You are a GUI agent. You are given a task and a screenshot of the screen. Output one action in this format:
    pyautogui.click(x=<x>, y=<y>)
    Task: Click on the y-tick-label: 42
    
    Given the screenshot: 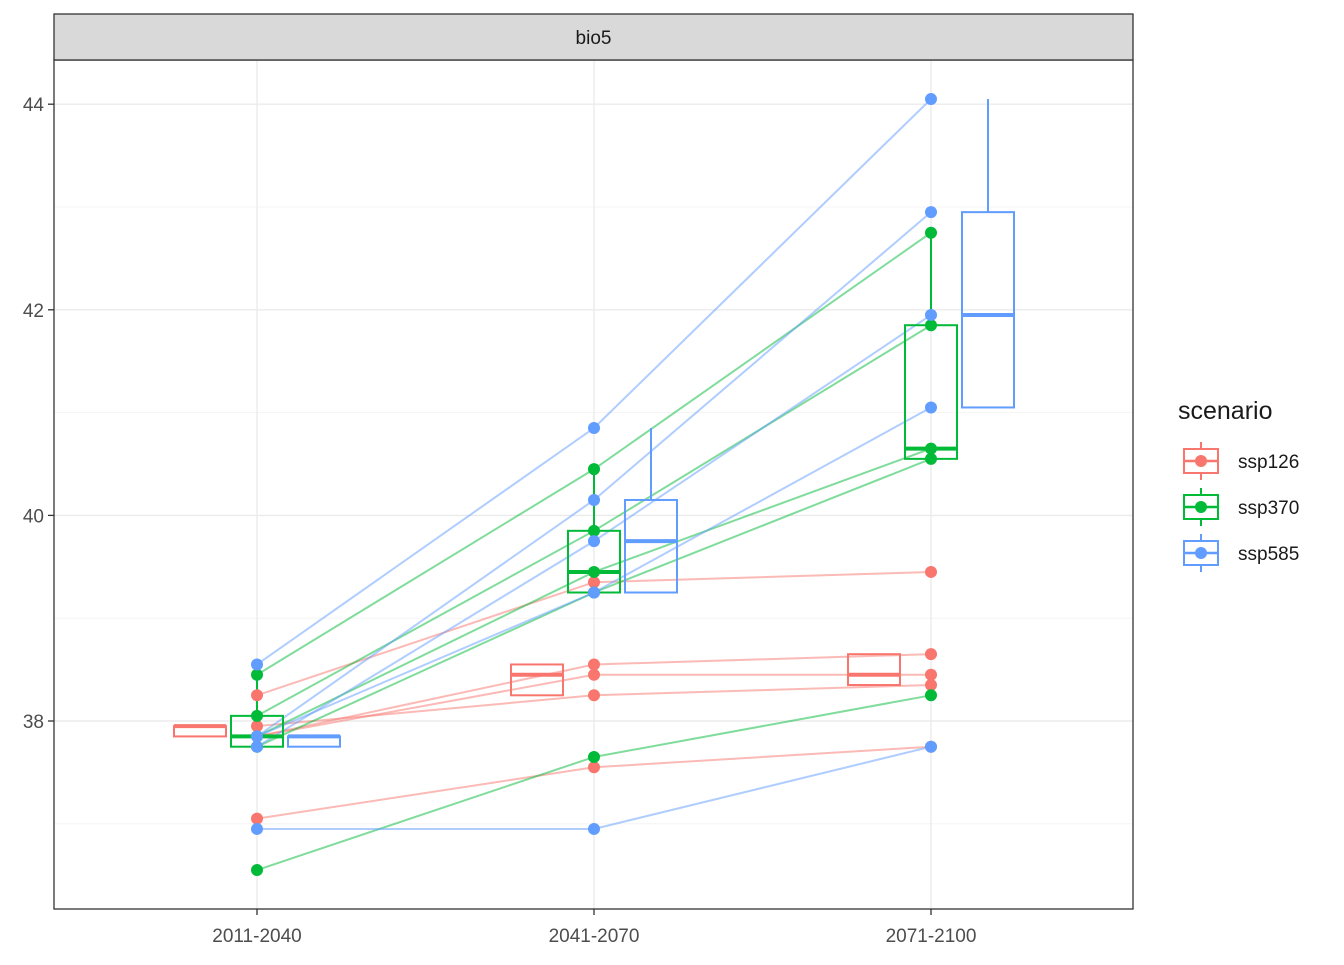 What is the action you would take?
    pyautogui.click(x=33, y=311)
    